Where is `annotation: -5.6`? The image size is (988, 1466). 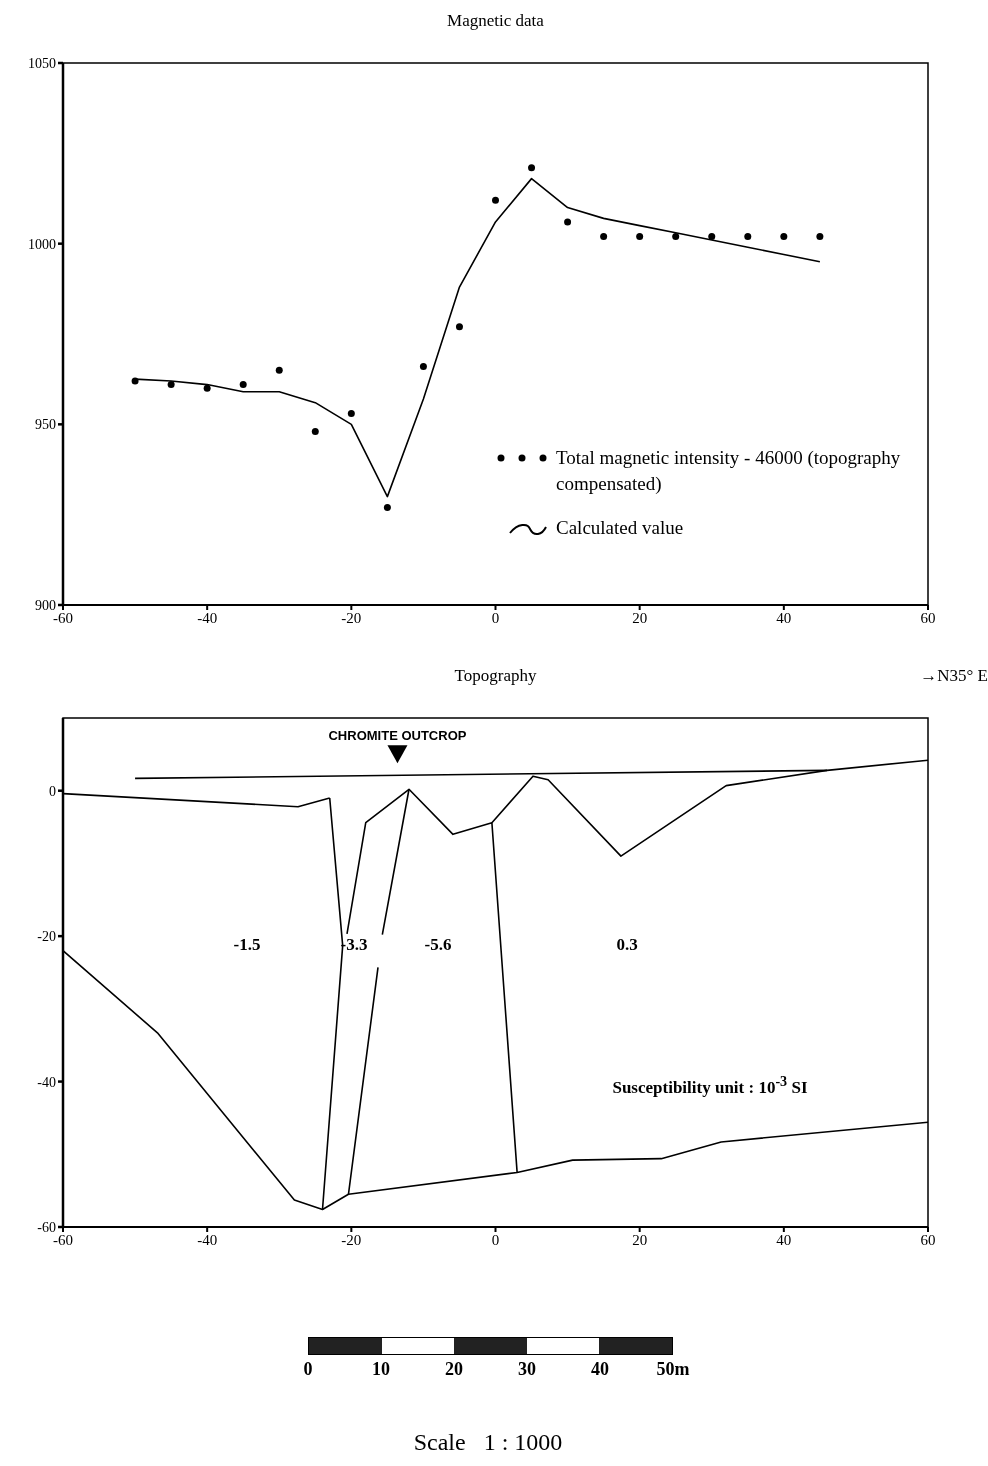
annotation: -5.6 is located at coordinates (438, 944).